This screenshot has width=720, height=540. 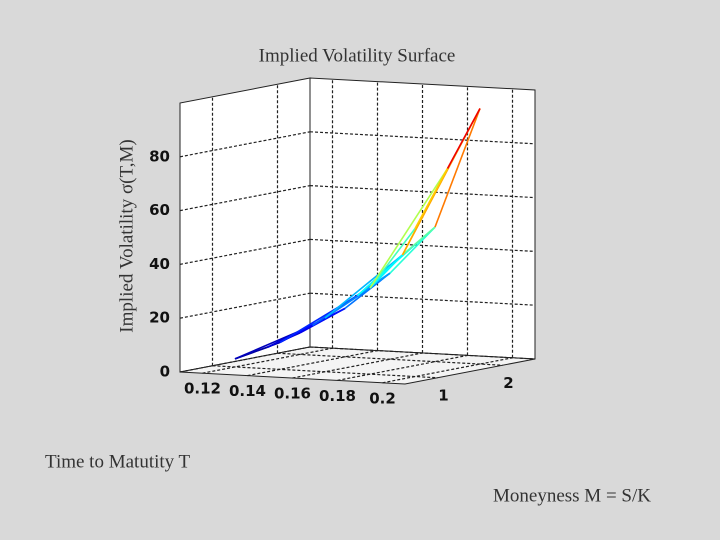 What do you see at coordinates (159, 318) in the screenshot?
I see `z-tick-label: 20` at bounding box center [159, 318].